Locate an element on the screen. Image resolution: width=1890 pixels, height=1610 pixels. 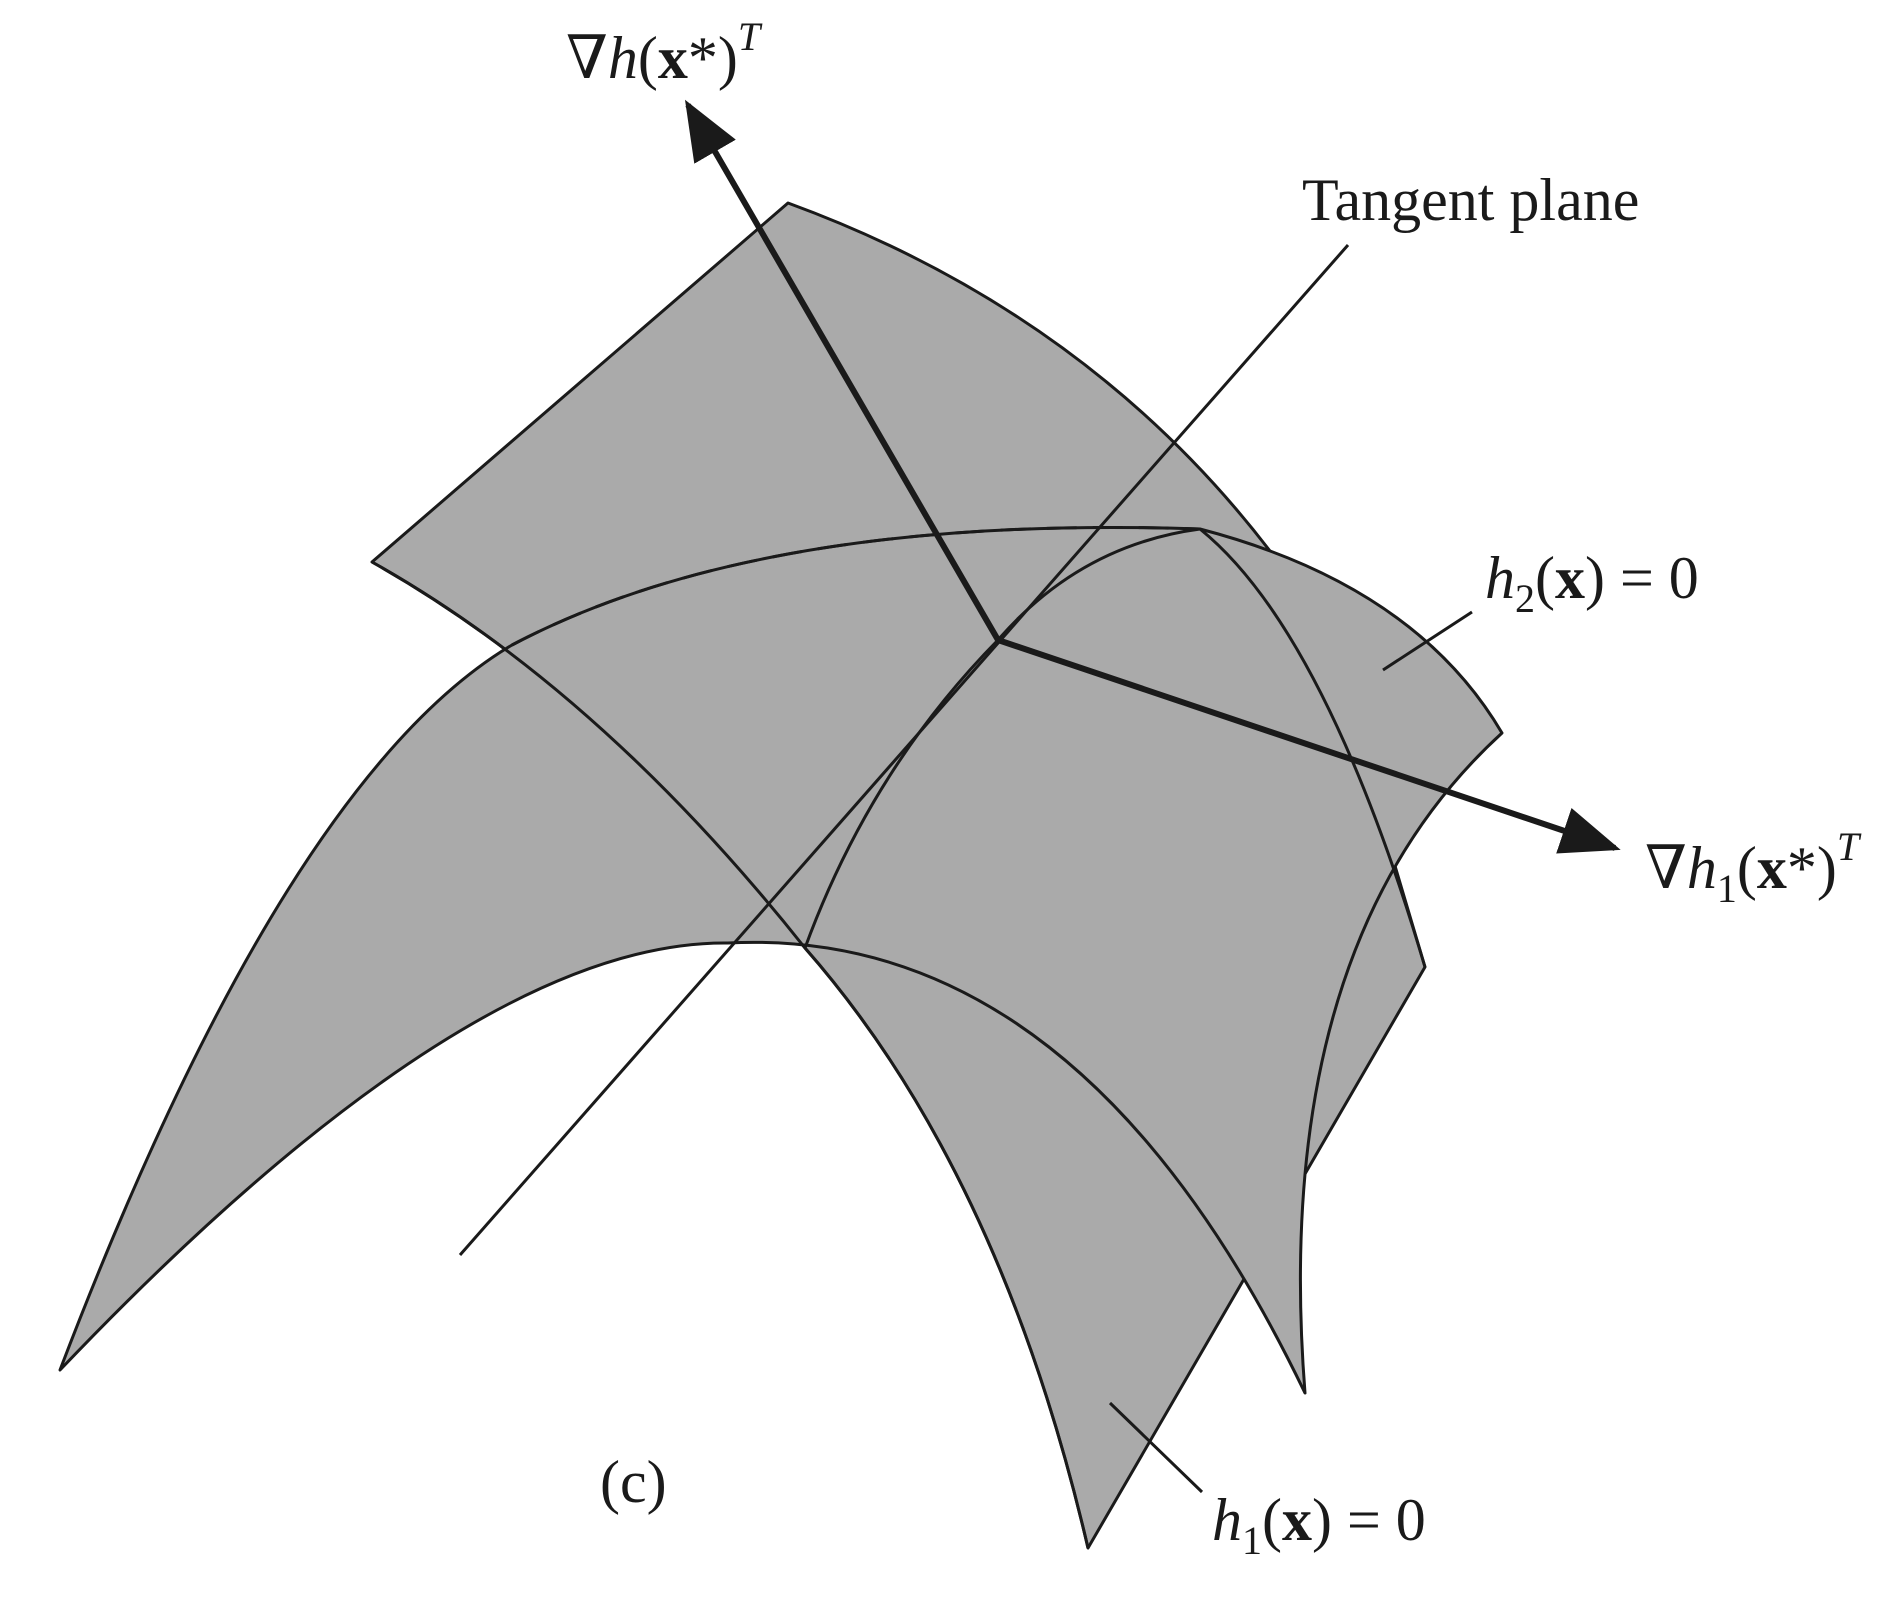
h1-leader-line is located at coordinates (1156, 1447).